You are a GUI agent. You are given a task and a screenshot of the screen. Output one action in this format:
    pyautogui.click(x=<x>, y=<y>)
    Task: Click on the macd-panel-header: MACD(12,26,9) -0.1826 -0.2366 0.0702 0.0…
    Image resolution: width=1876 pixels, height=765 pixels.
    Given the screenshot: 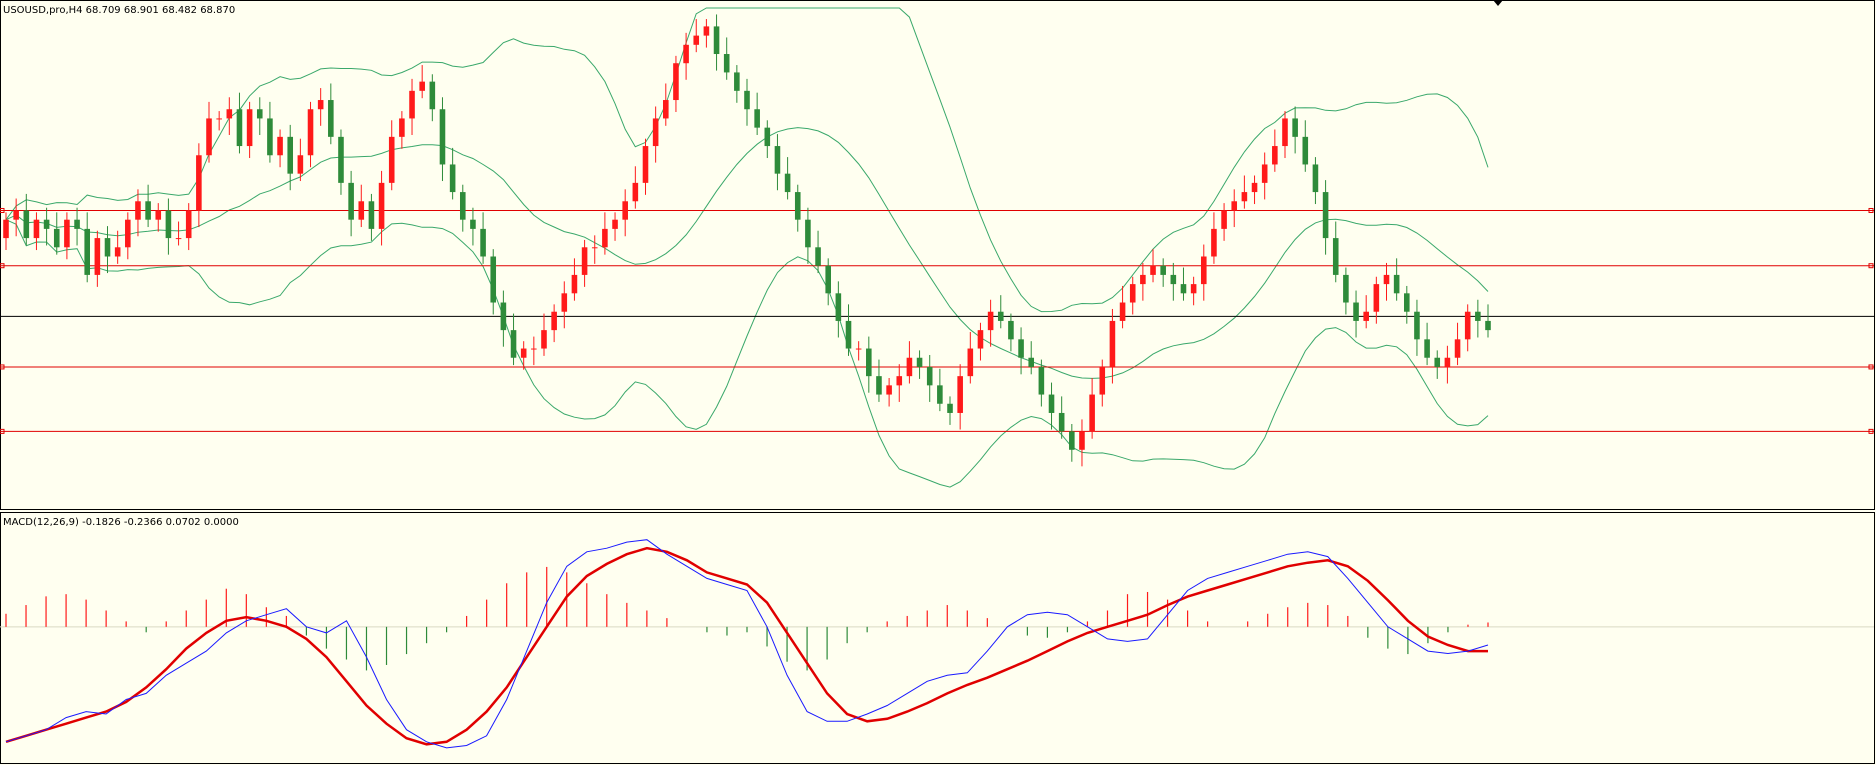 What is the action you would take?
    pyautogui.click(x=121, y=522)
    